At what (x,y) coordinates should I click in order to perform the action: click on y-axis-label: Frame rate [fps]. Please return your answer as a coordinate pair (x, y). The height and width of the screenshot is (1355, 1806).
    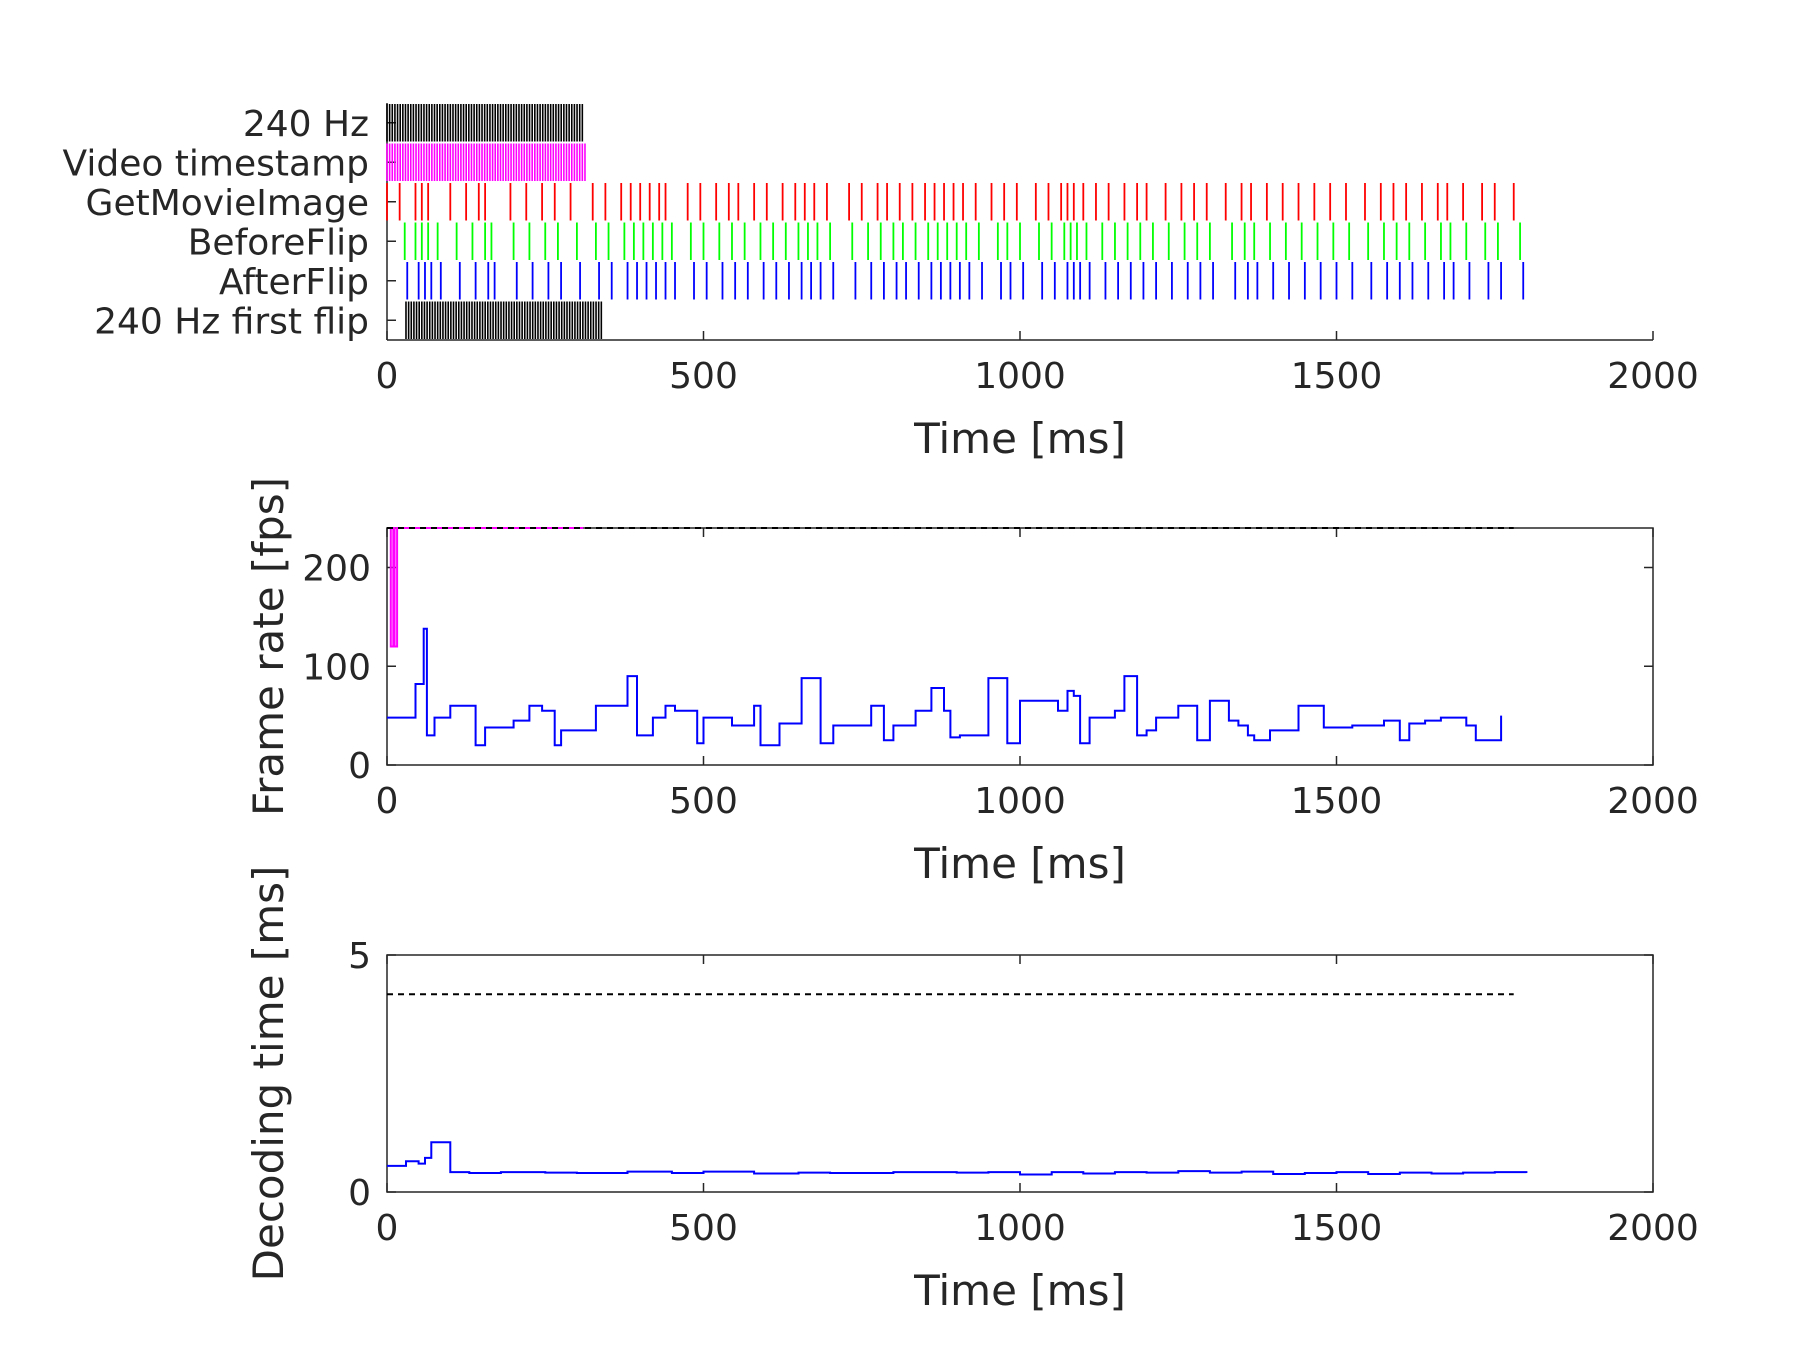
    Looking at the image, I should click on (268, 646).